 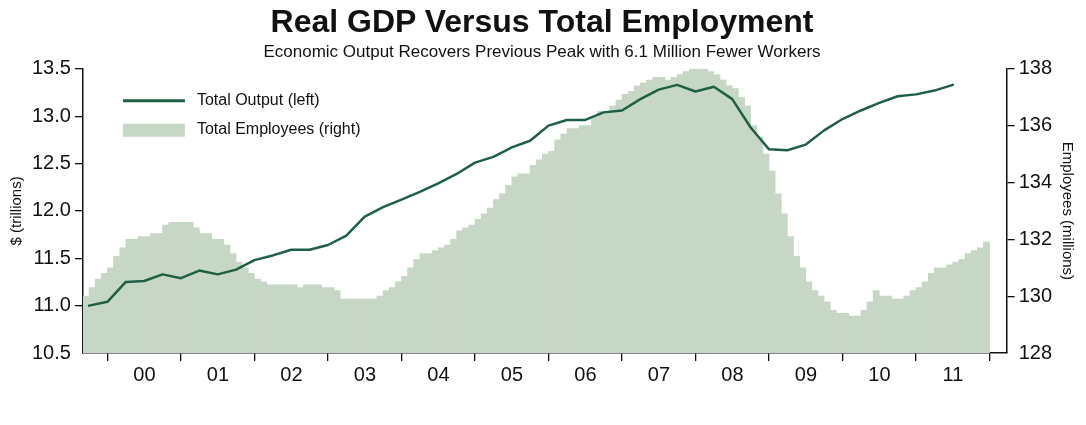 What do you see at coordinates (144, 373) in the screenshot?
I see `x-tick-label: 00` at bounding box center [144, 373].